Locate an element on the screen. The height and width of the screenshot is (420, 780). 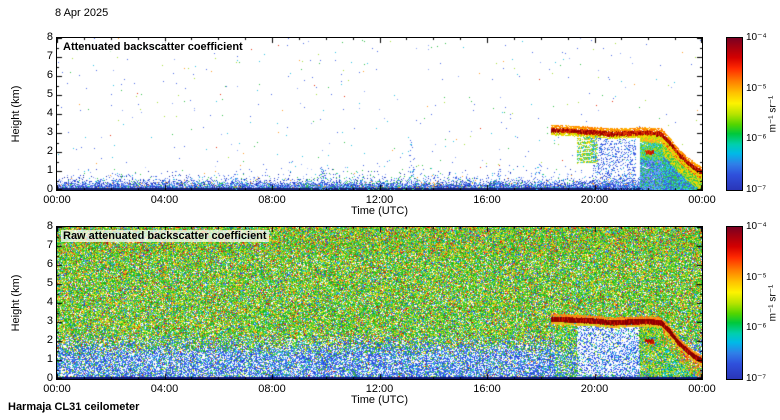
panel2-yaxis-title: Height (km) is located at coordinates (16, 303).